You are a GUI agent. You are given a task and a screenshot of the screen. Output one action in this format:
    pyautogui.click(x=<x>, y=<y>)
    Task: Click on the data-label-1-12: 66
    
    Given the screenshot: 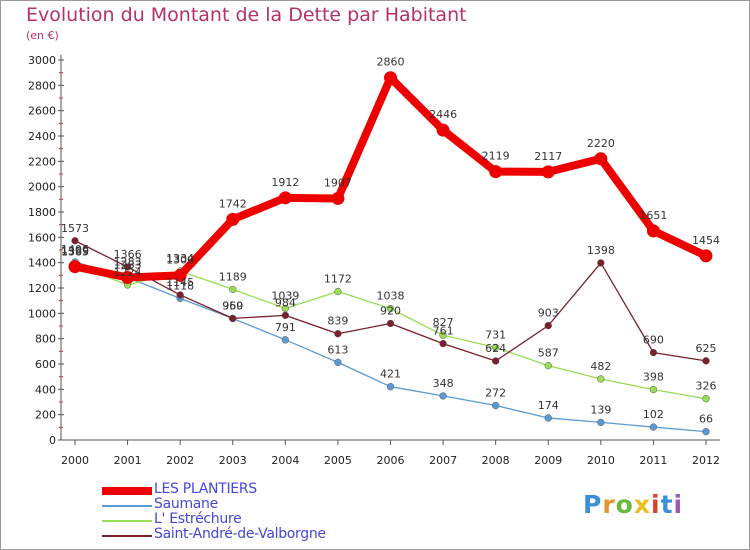 What is the action you would take?
    pyautogui.click(x=706, y=419)
    